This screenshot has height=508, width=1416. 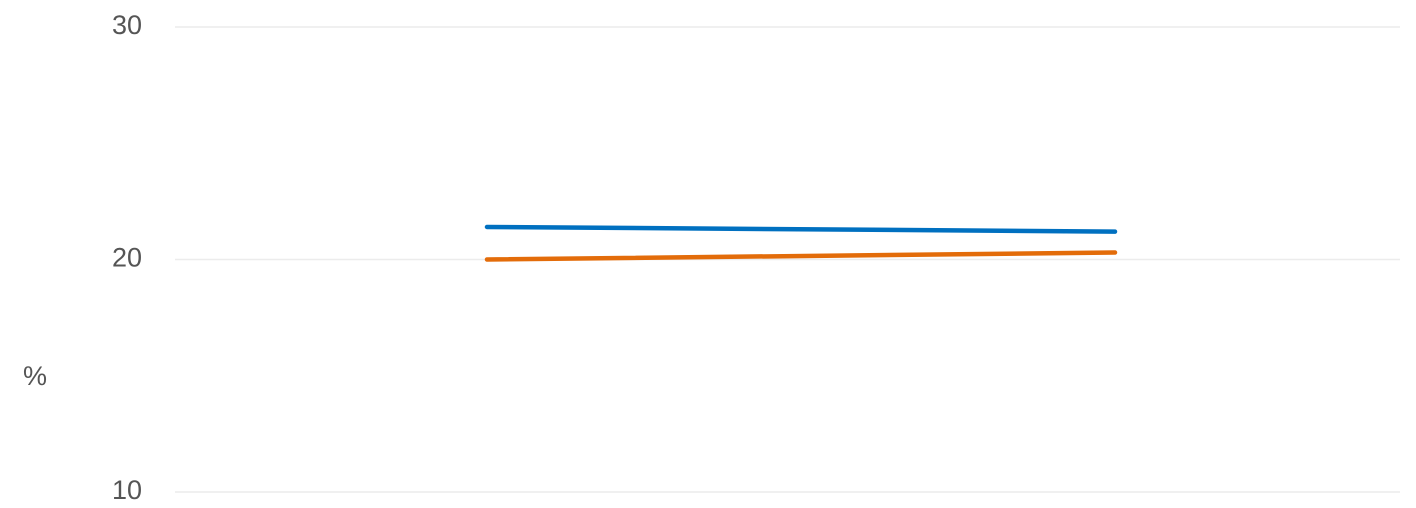 What do you see at coordinates (127, 25) in the screenshot?
I see `y-tick-label: 30` at bounding box center [127, 25].